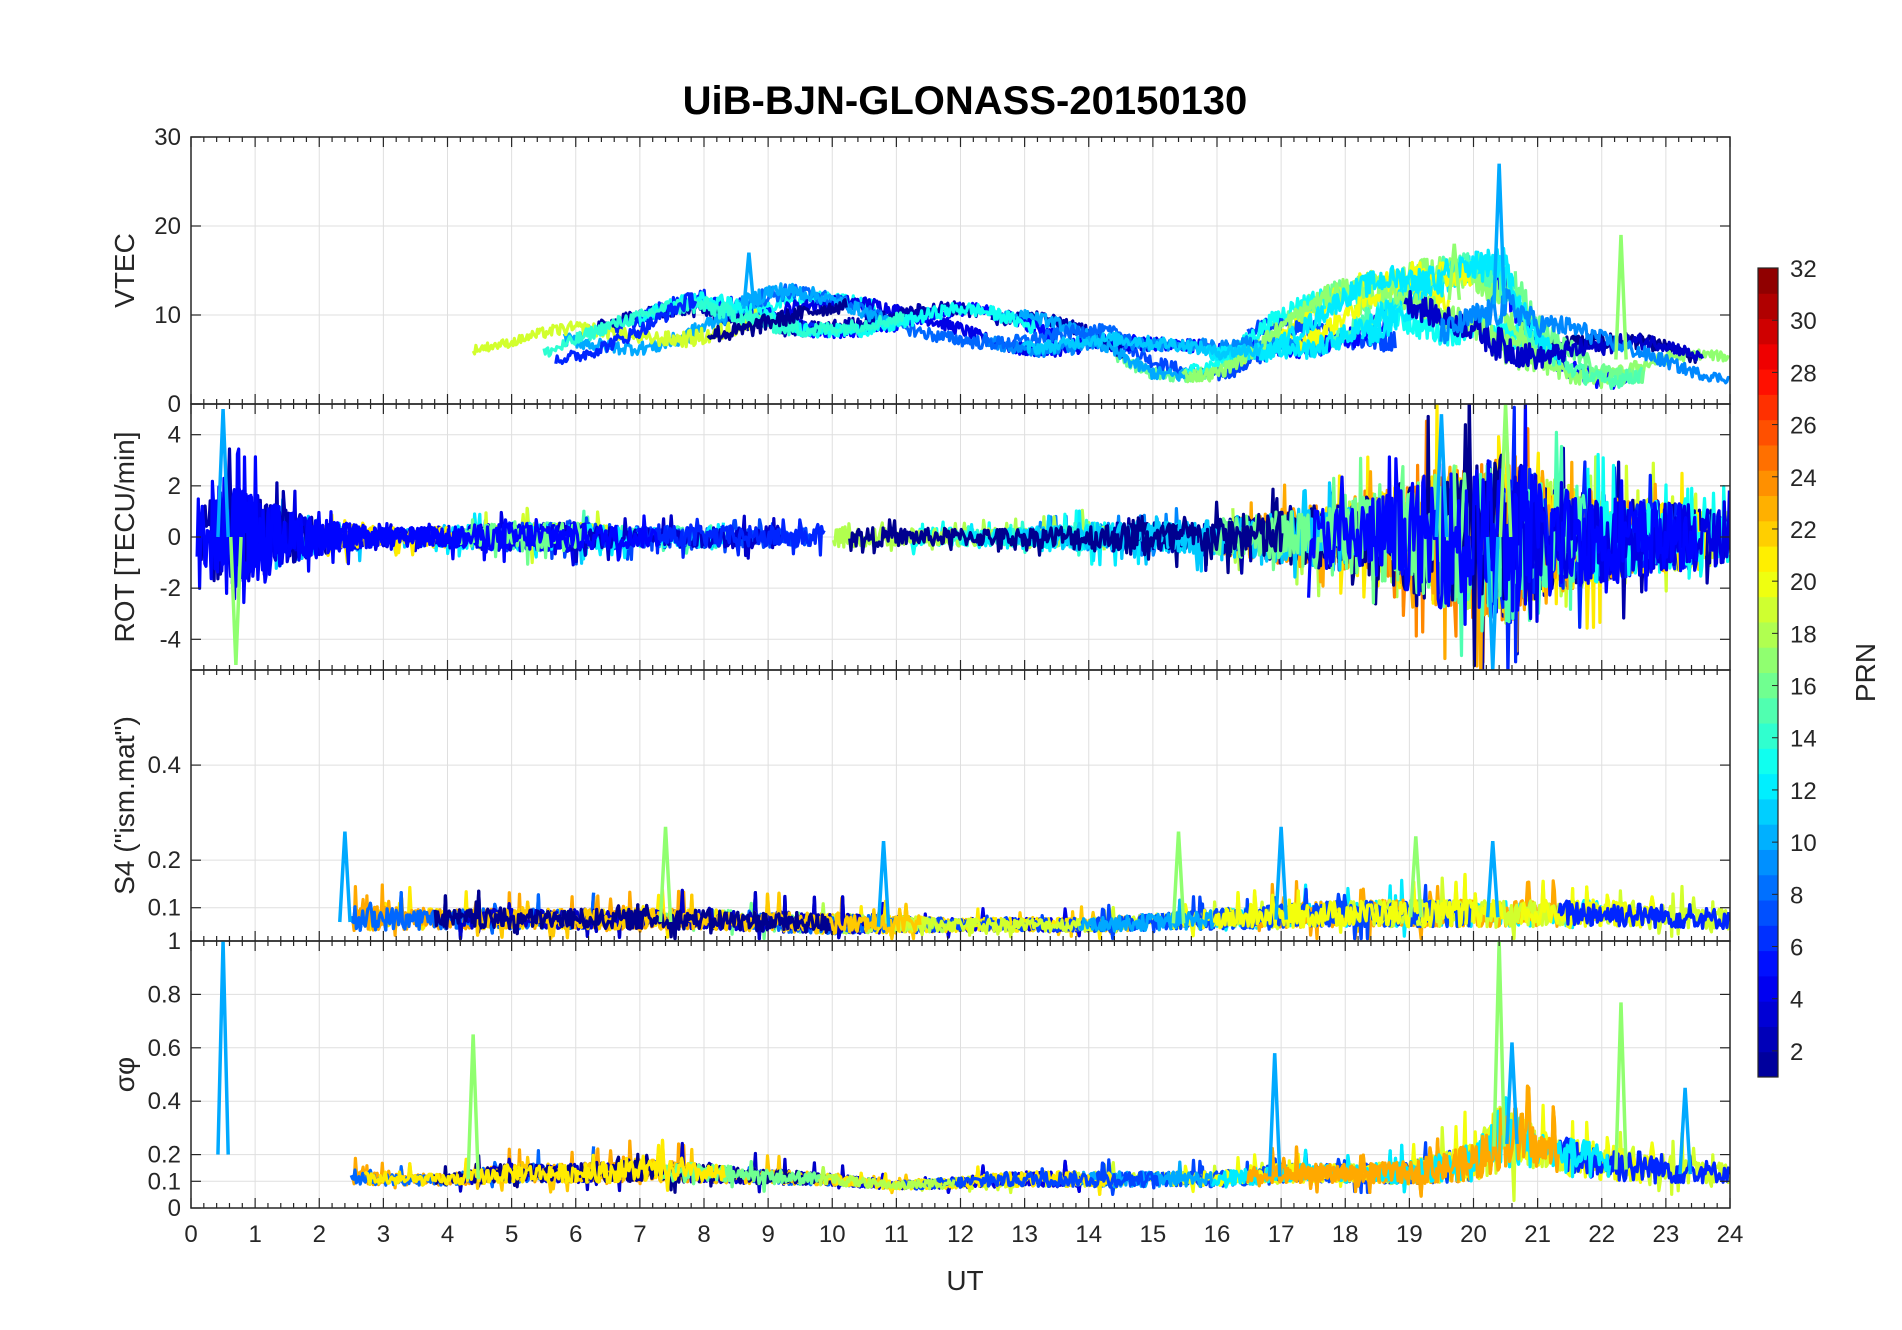  What do you see at coordinates (1803, 843) in the screenshot?
I see `colorbar-tick-label: 10` at bounding box center [1803, 843].